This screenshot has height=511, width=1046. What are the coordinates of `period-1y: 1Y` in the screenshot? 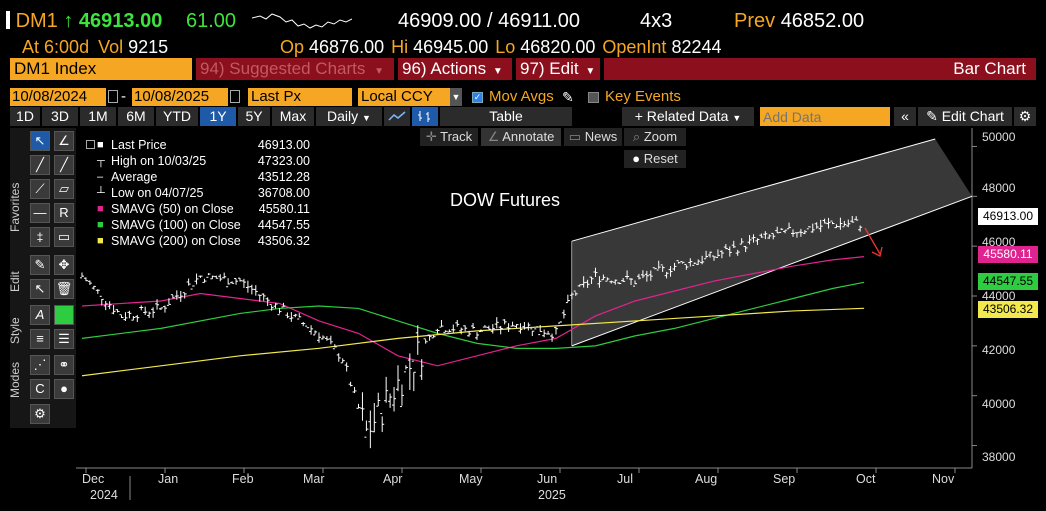 It's located at (218, 116).